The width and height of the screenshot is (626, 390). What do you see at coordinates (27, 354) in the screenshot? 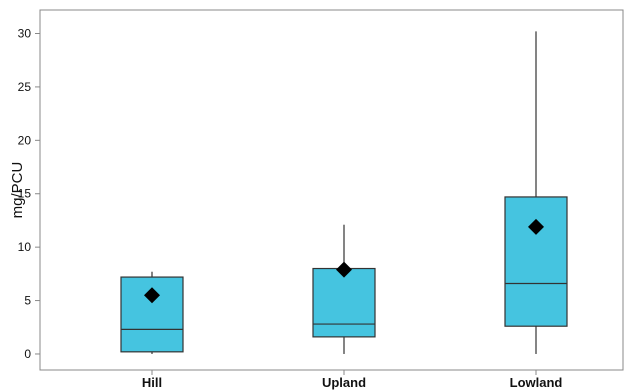
I see `y-tick-label: 0` at bounding box center [27, 354].